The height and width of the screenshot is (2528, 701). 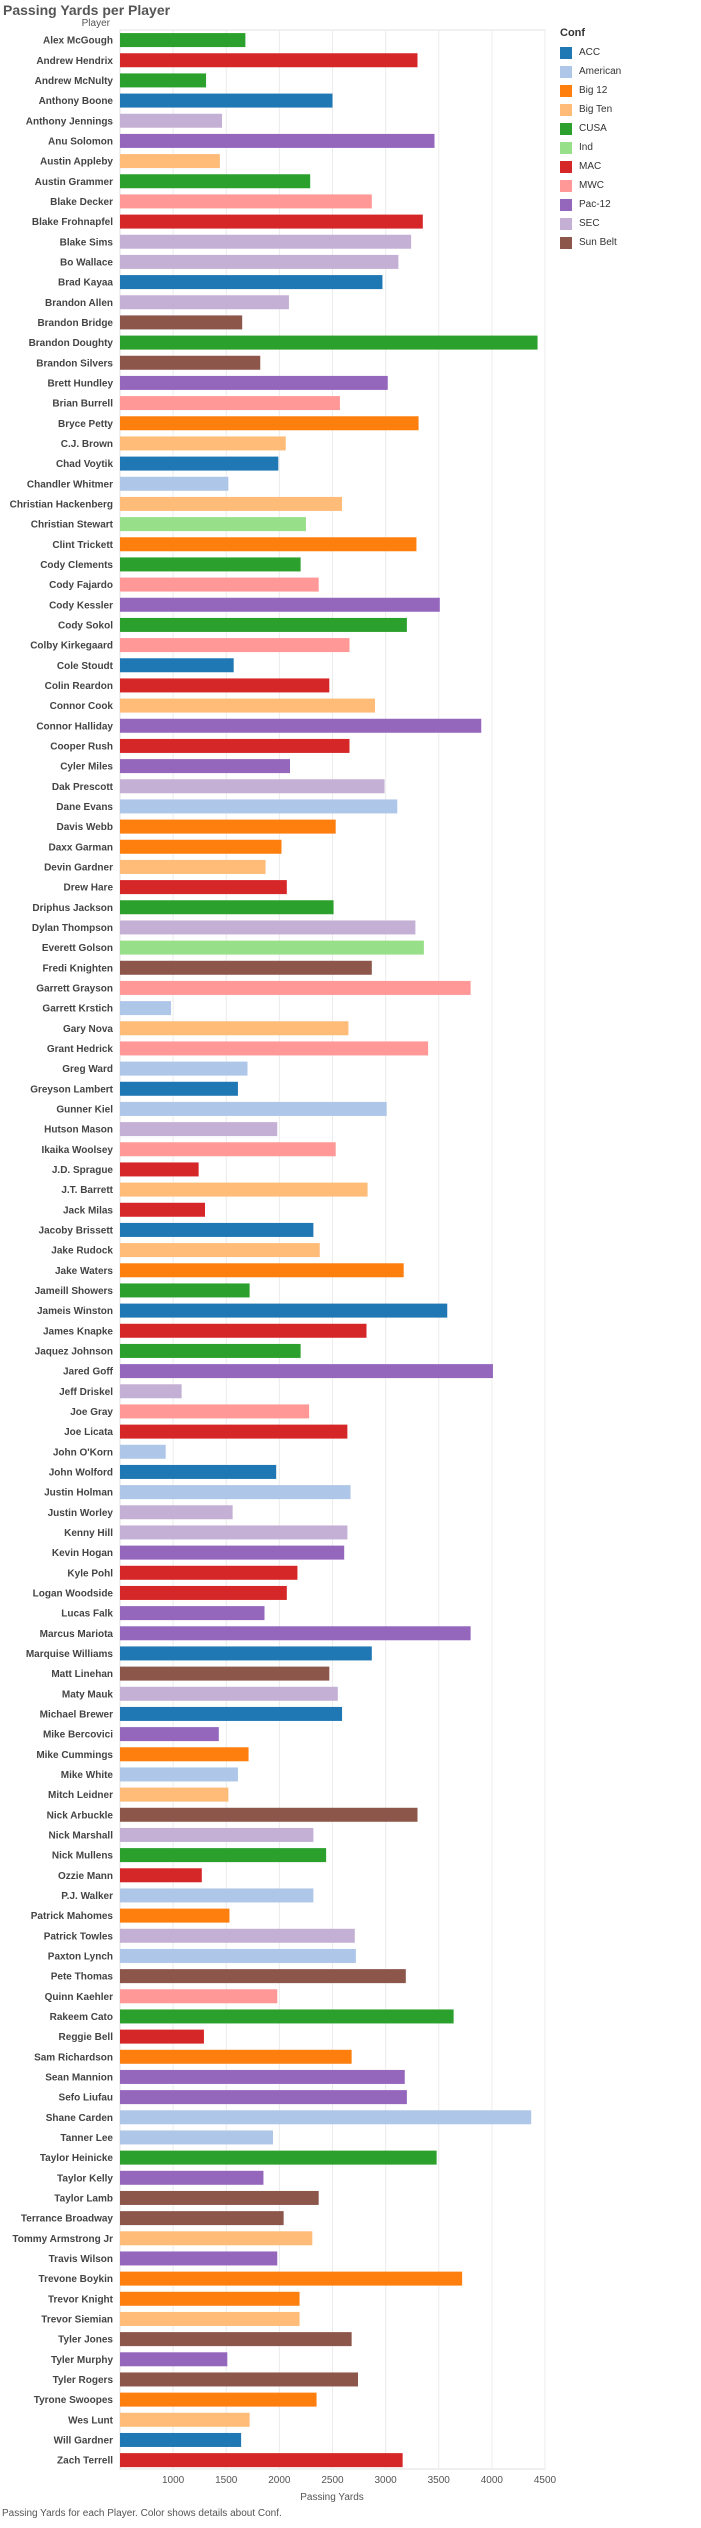 What do you see at coordinates (627, 109) in the screenshot?
I see `legend-item: Big Ten` at bounding box center [627, 109].